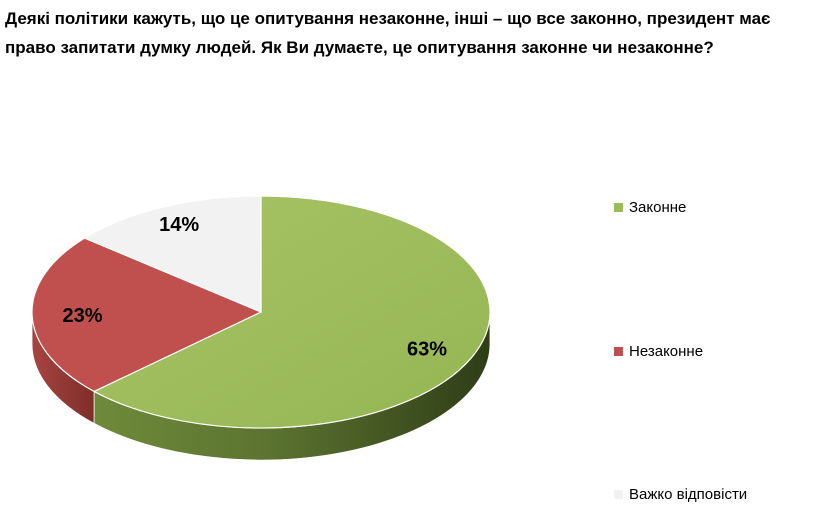 This screenshot has height=510, width=817. Describe the element at coordinates (658, 207) in the screenshot. I see `legend-label-legal: Законне` at that location.